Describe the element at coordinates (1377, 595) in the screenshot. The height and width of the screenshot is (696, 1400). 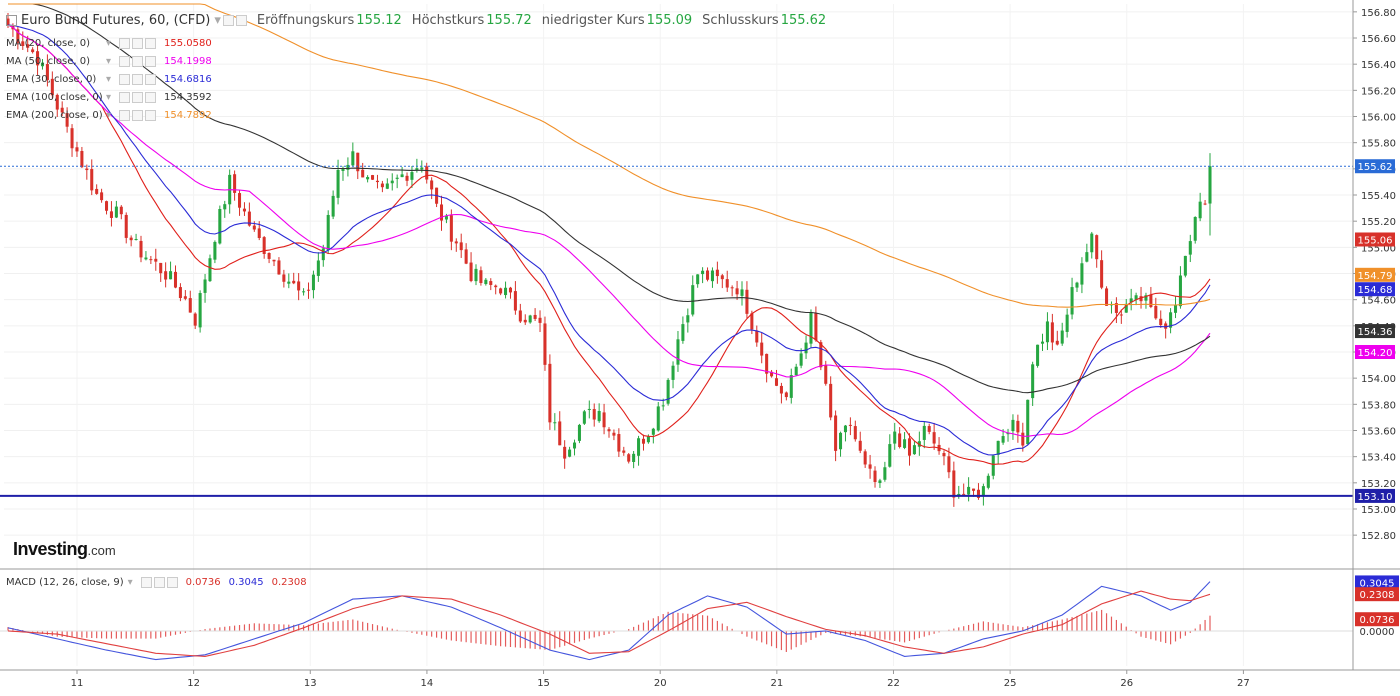
I see `macd-tag-label: 0.2308` at that location.